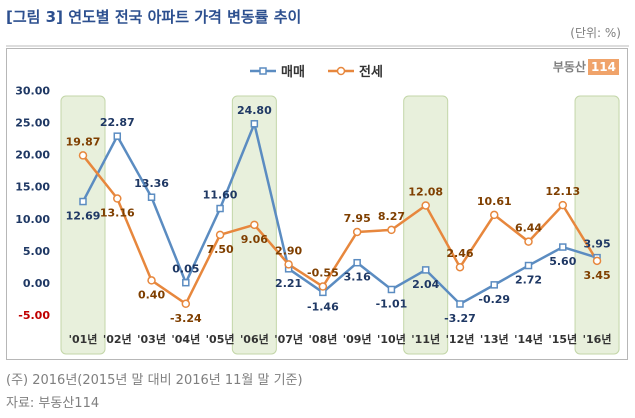 Image resolution: width=635 pixels, height=418 pixels. Describe the element at coordinates (459, 253) in the screenshot. I see `data-label: 2.46` at that location.